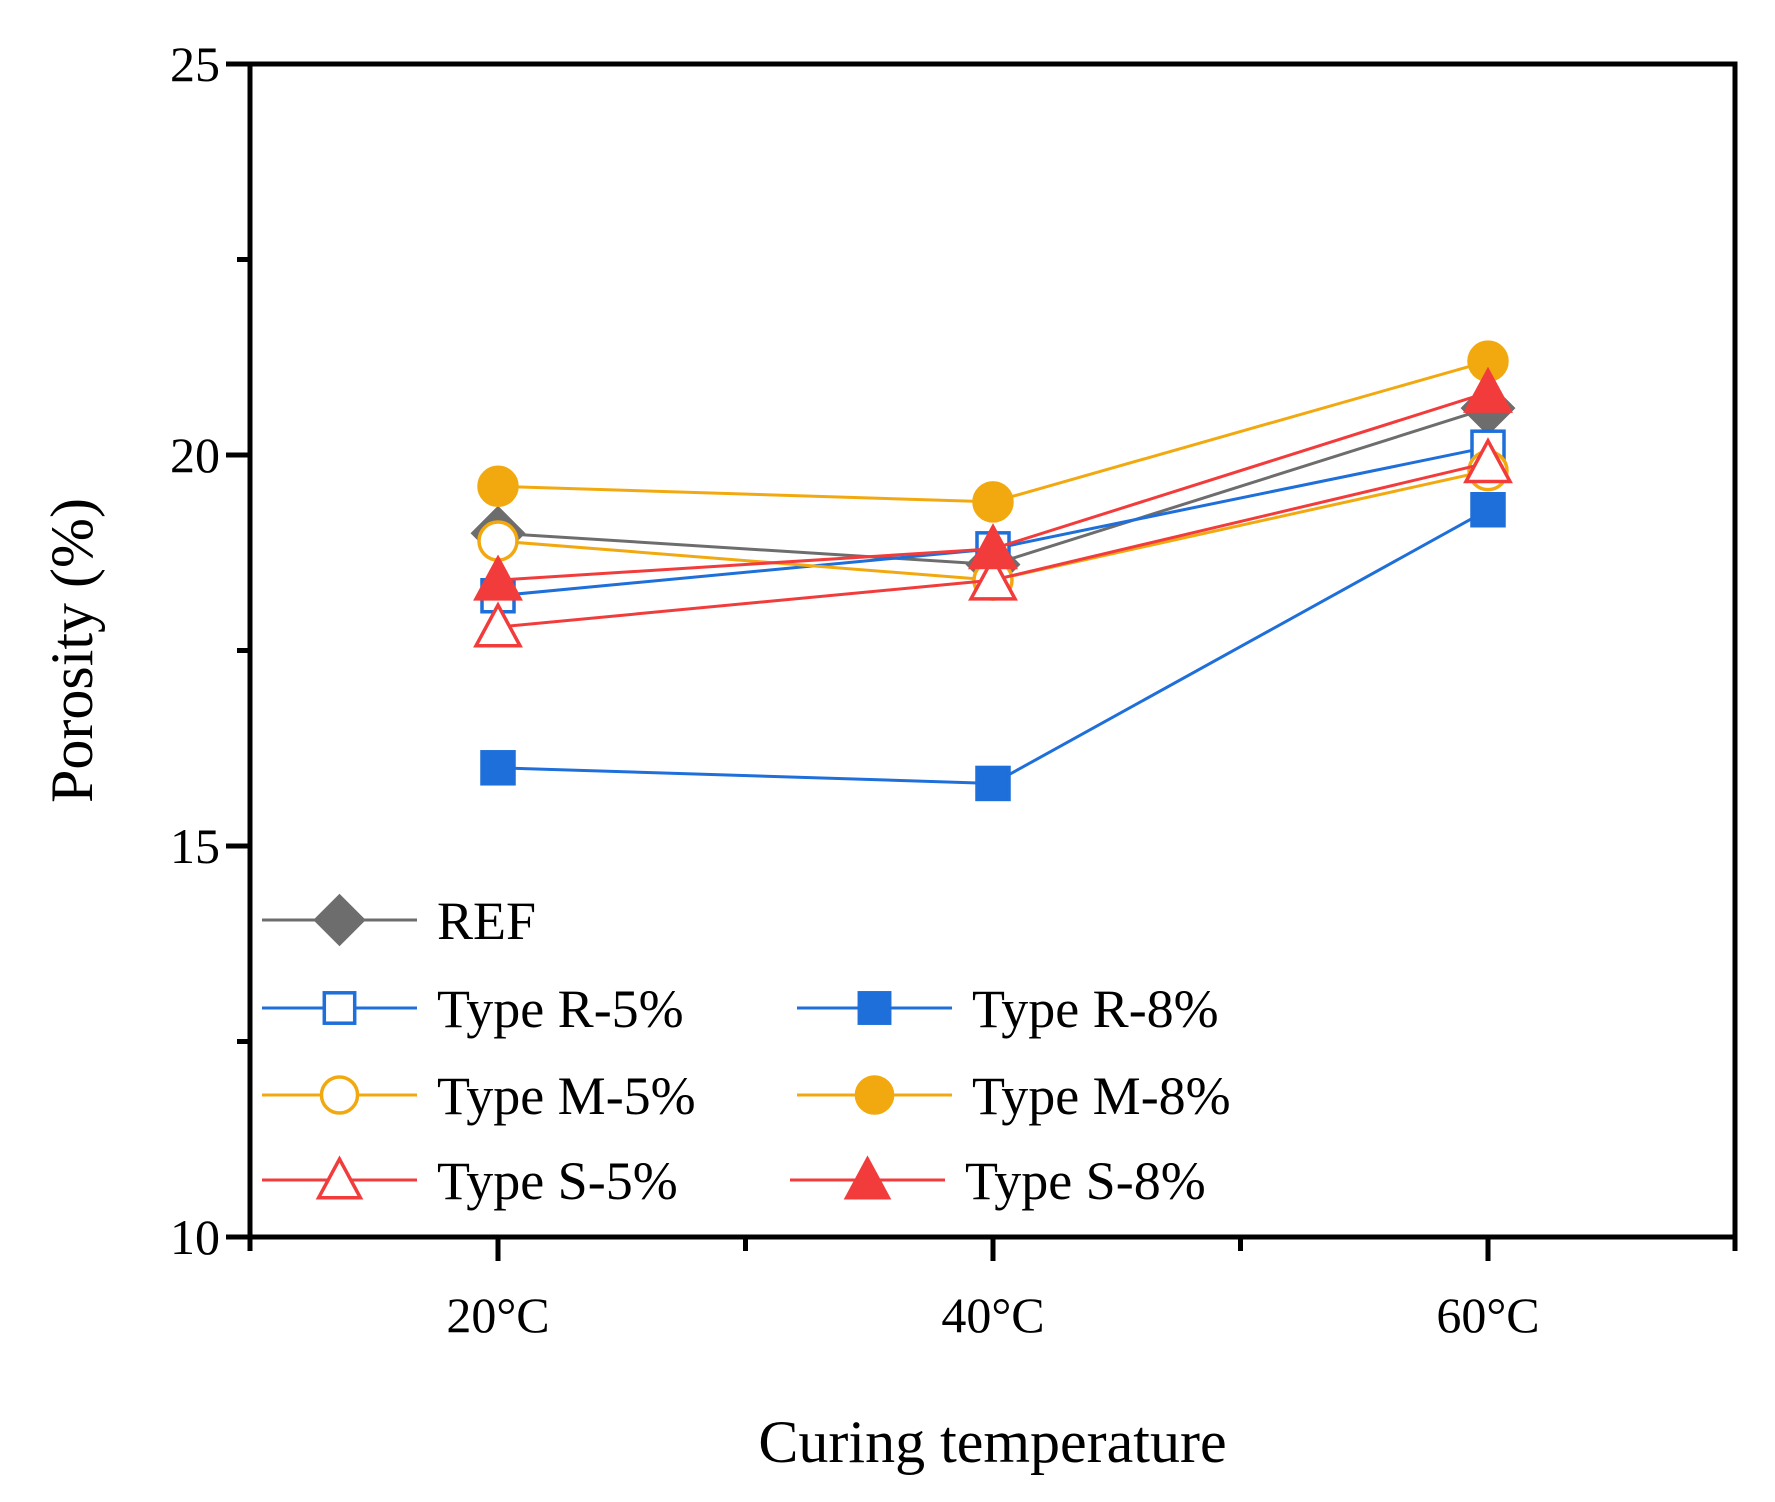 Image resolution: width=1775 pixels, height=1502 pixels. I want to click on legend-item: Type M-5%, so click(479, 1096).